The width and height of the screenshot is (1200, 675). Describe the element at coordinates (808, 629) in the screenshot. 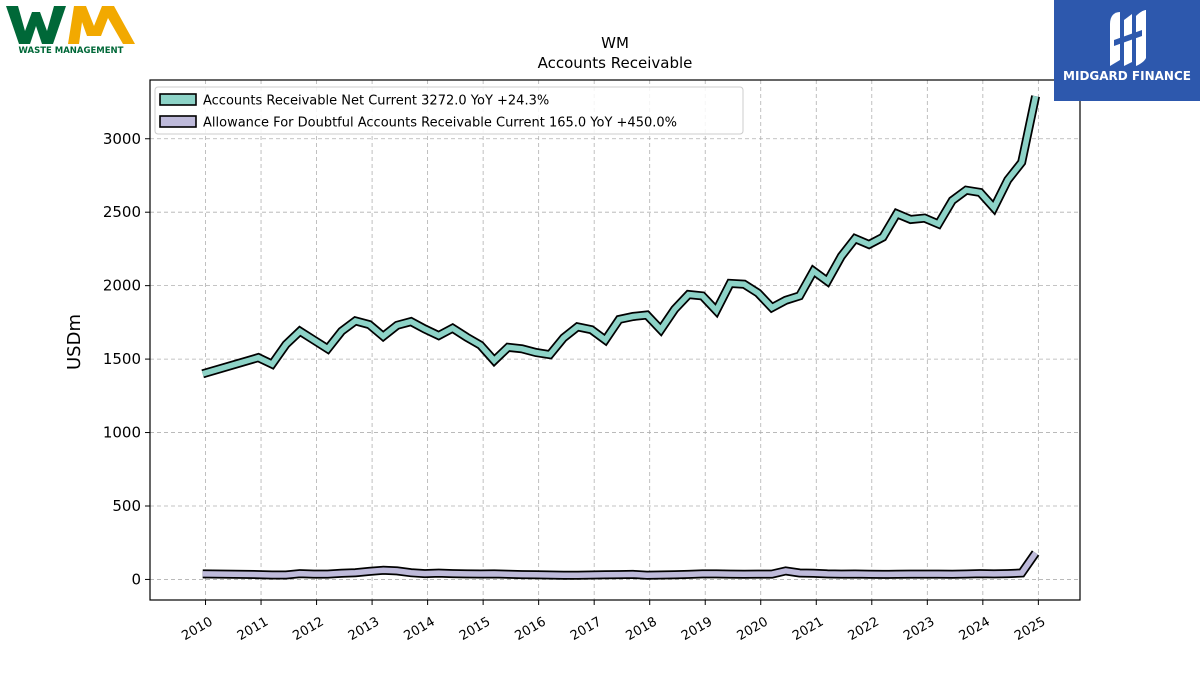

I see `x-tick-label: 2021` at that location.